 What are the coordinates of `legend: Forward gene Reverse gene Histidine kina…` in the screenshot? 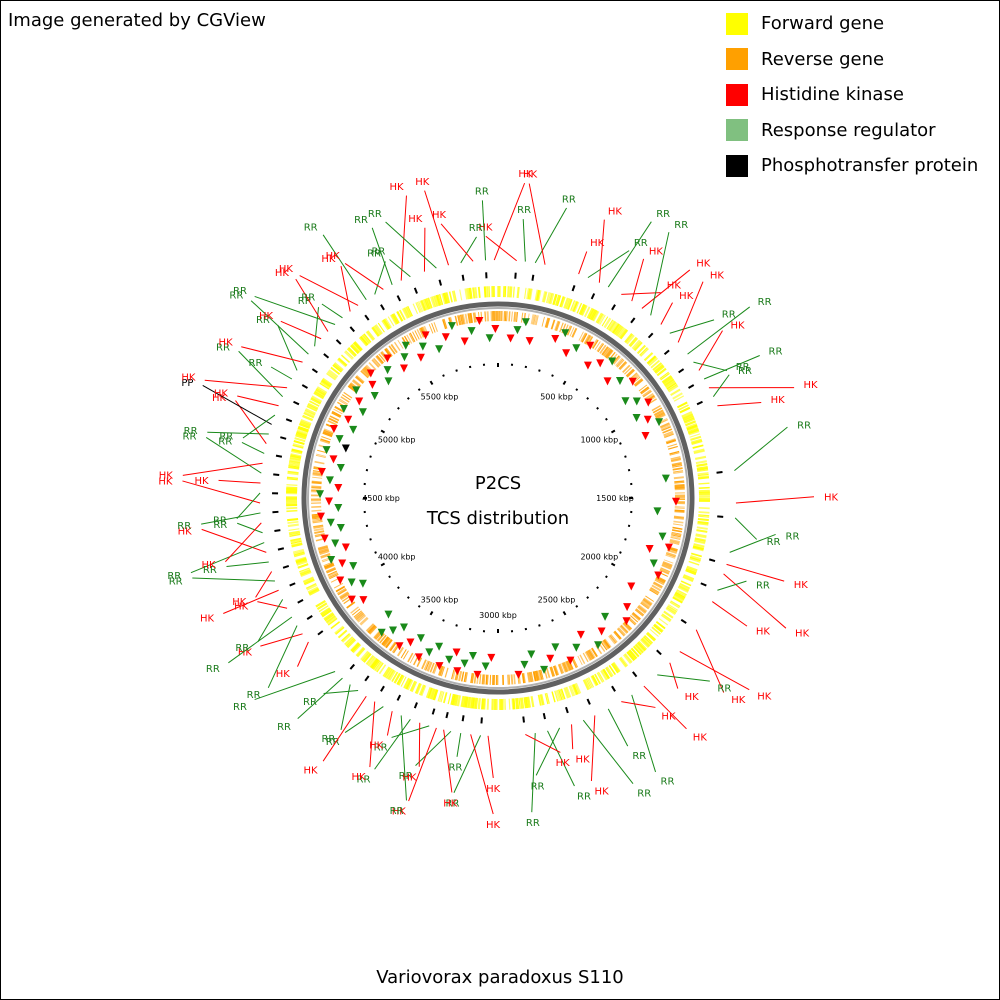 It's located at (852, 95).